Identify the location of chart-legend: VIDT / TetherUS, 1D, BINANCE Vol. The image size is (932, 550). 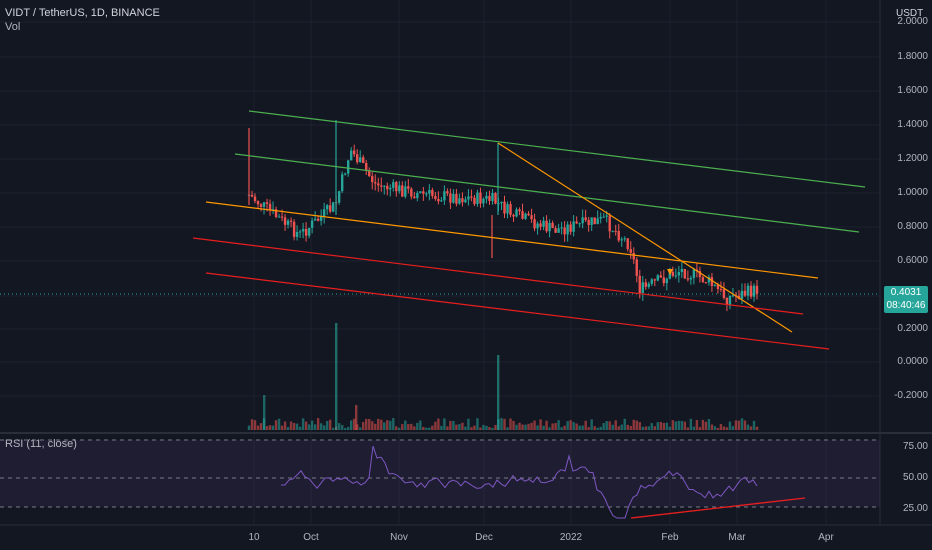
(82, 20).